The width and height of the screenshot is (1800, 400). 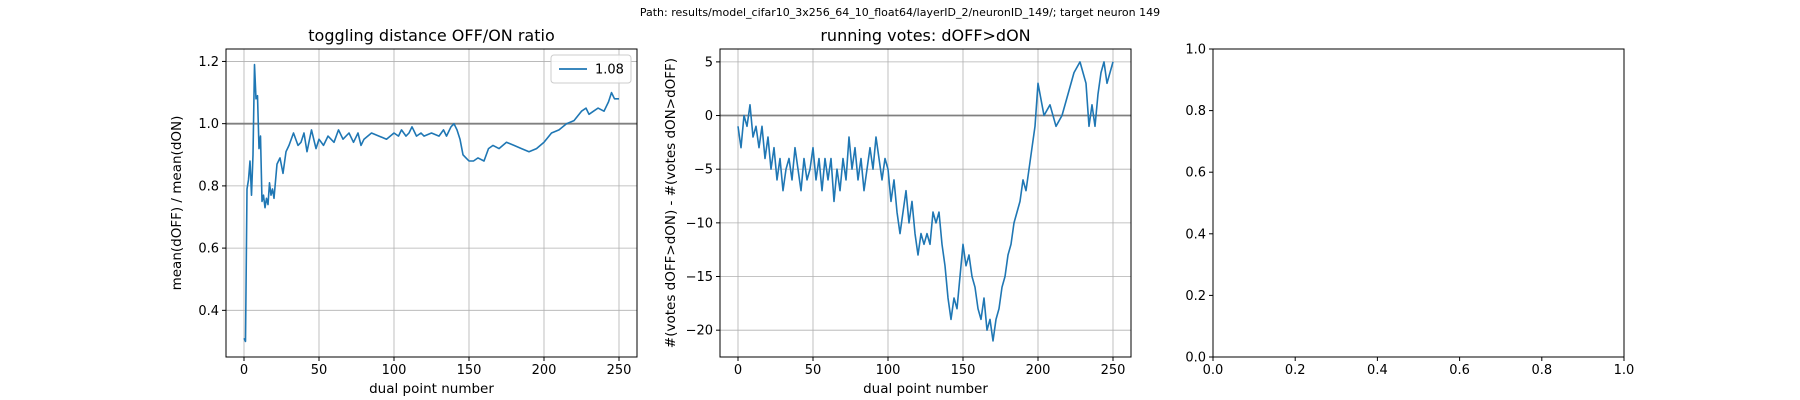 I want to click on x-tick-label: 0.6, so click(x=1459, y=370).